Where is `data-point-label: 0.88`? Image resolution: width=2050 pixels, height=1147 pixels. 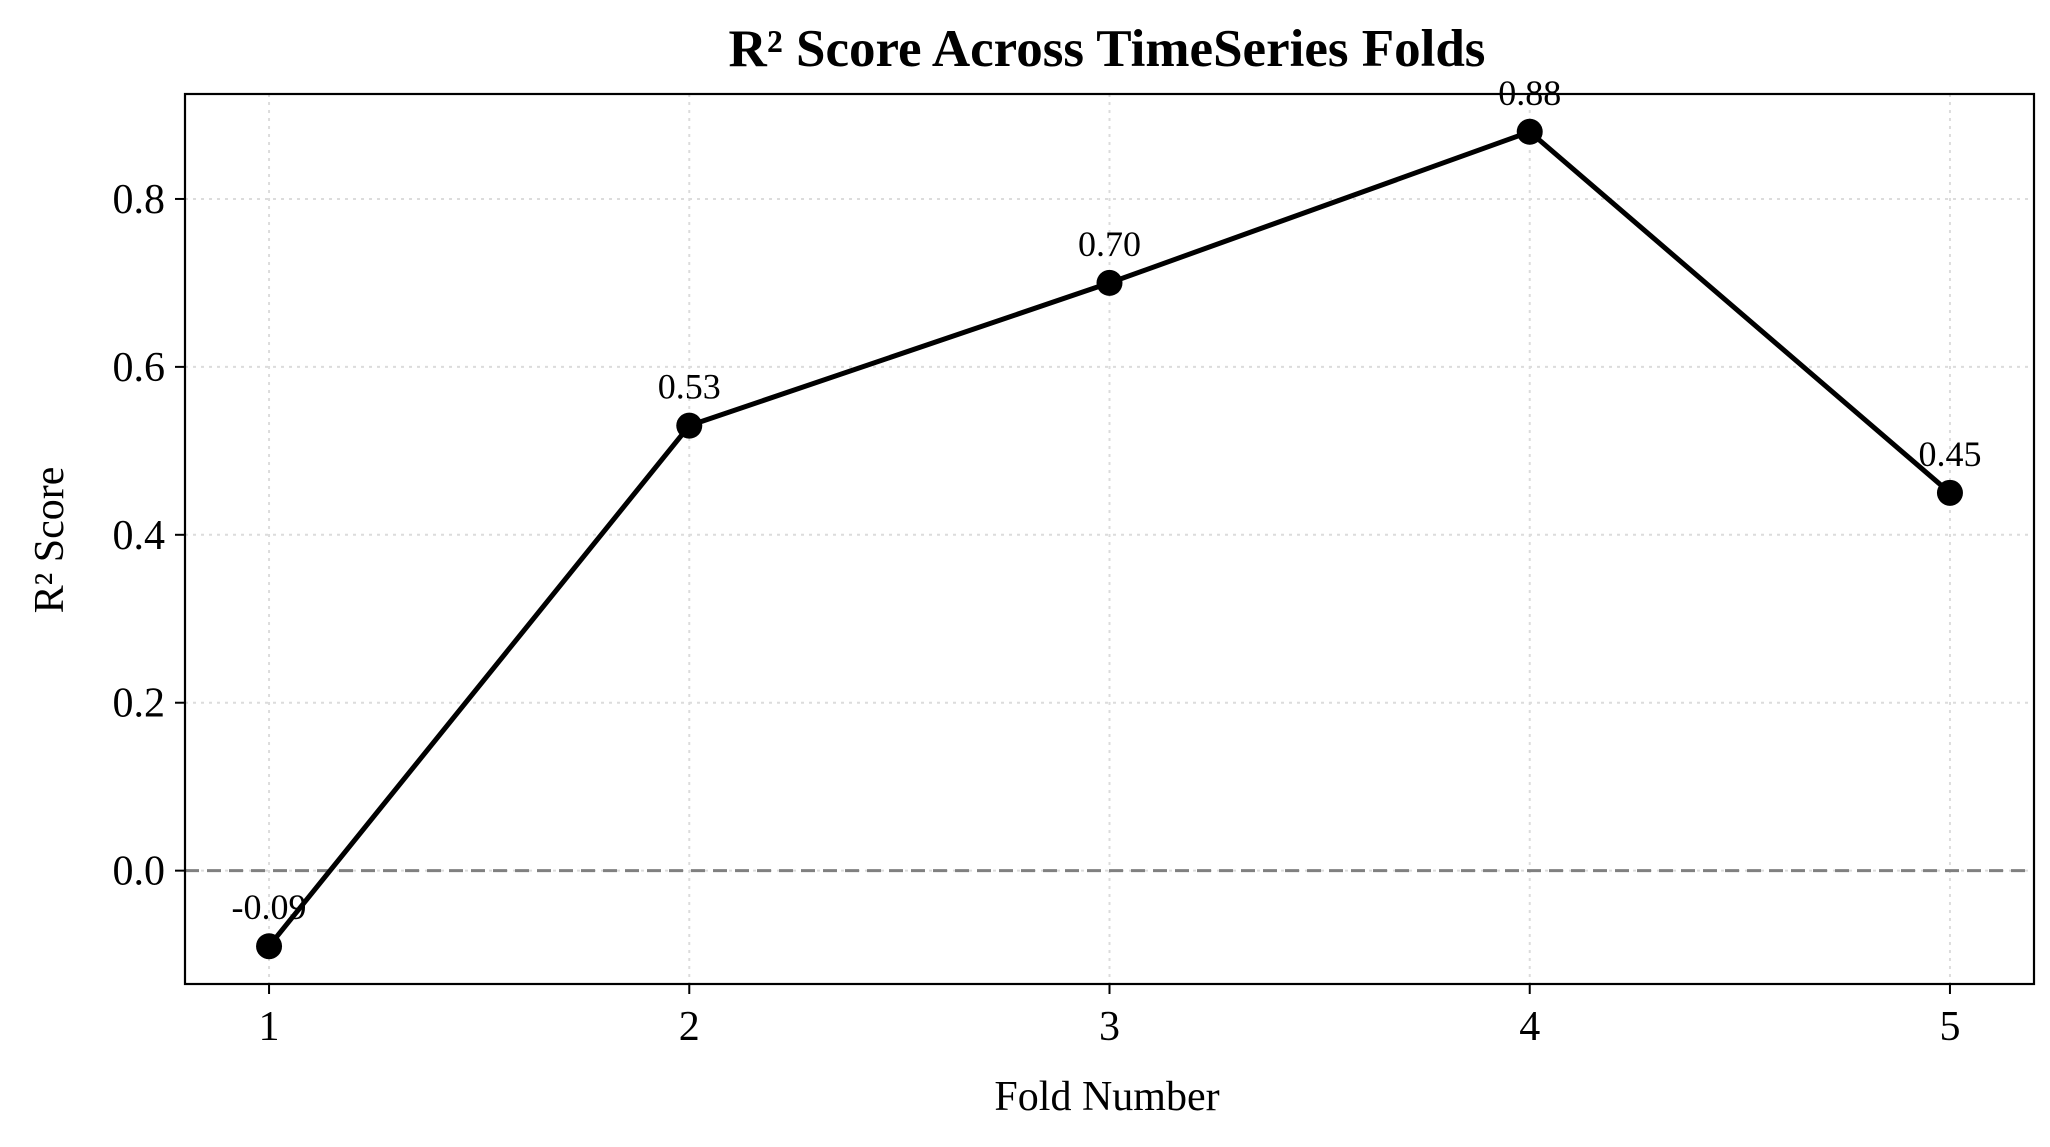 data-point-label: 0.88 is located at coordinates (1529, 93).